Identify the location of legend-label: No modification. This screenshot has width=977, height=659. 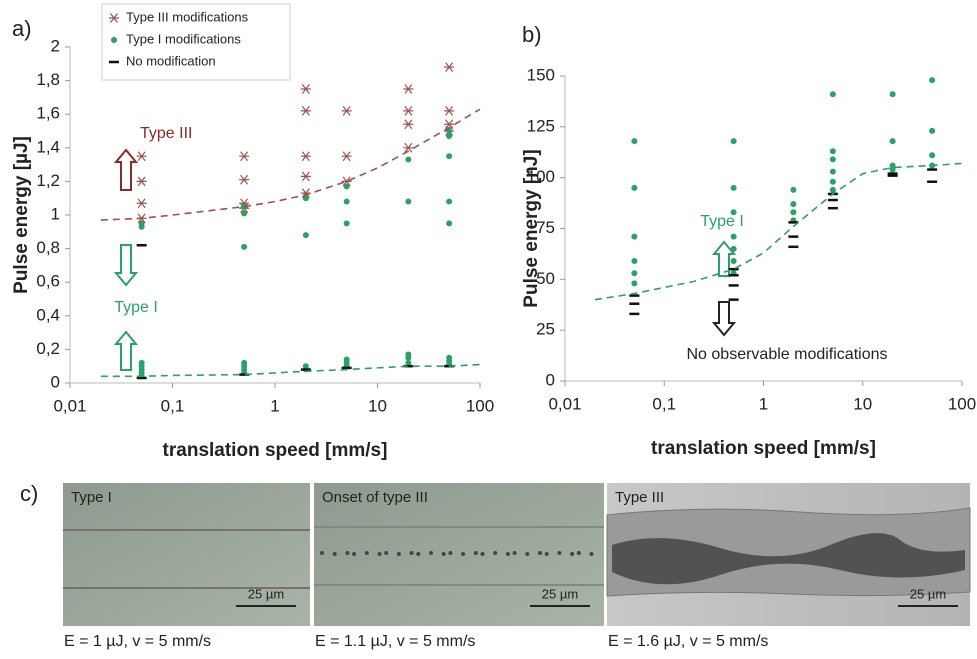
(171, 60).